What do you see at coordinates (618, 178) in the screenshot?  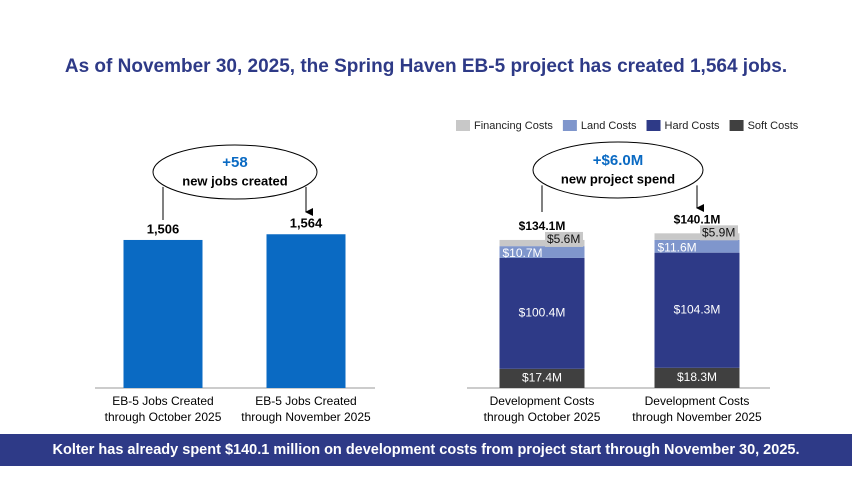 I see `annotation-text: new project spend` at bounding box center [618, 178].